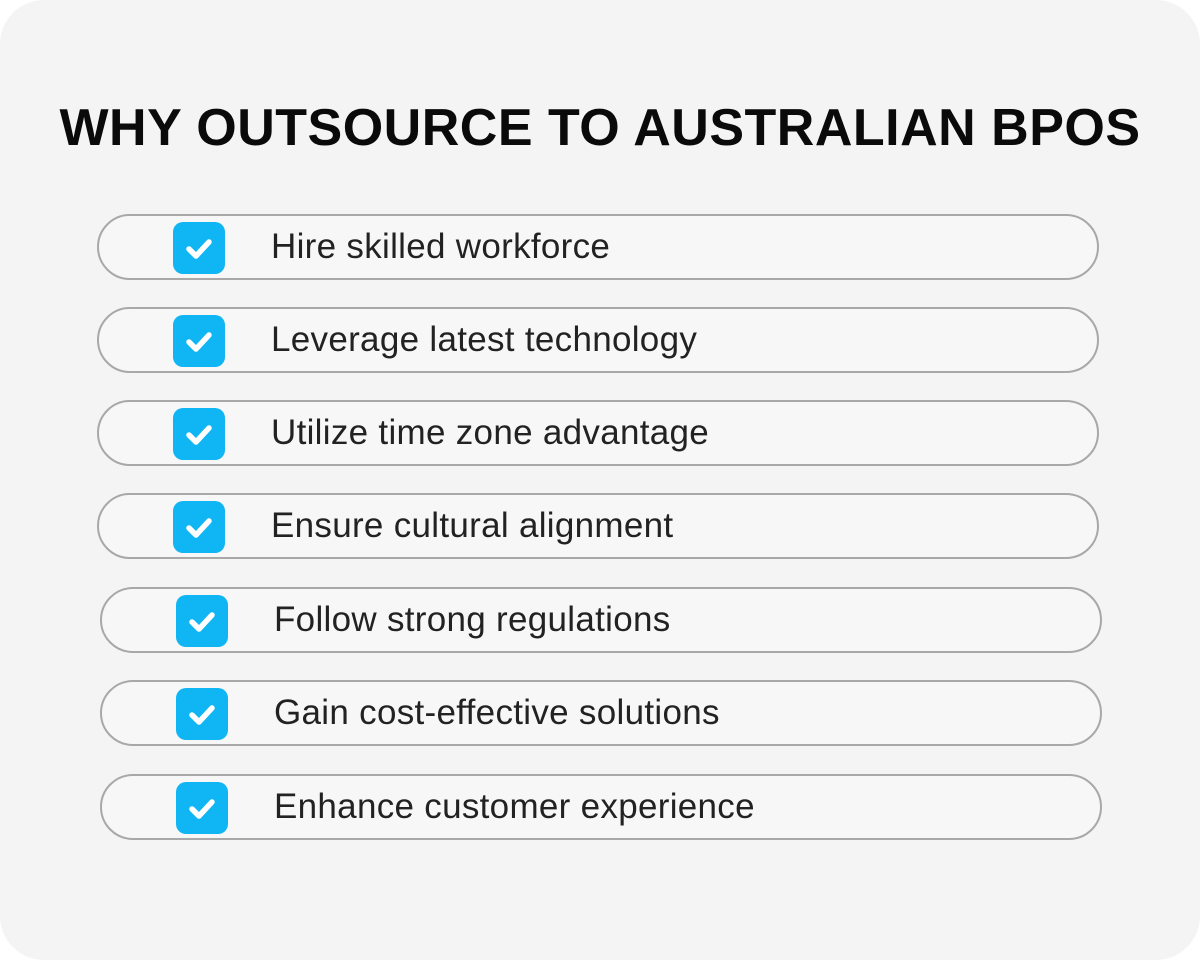 The width and height of the screenshot is (1200, 960). Describe the element at coordinates (484, 339) in the screenshot. I see `item-label: Leverage latest technology` at that location.